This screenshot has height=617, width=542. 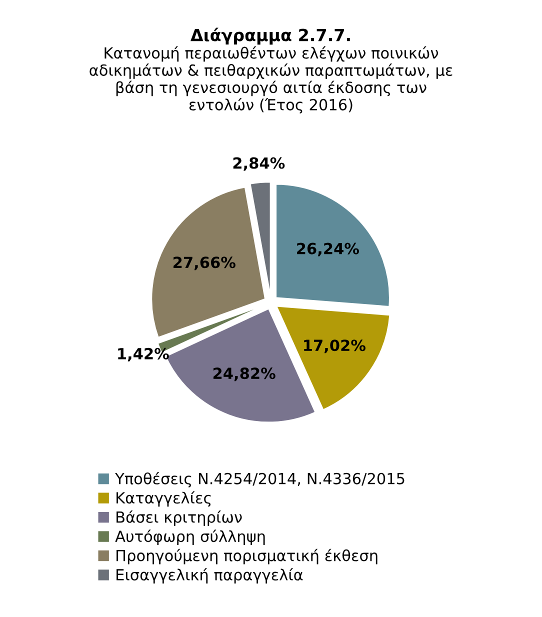 I want to click on legend-label: Εισαγγελική παραγγελία, so click(x=209, y=576).